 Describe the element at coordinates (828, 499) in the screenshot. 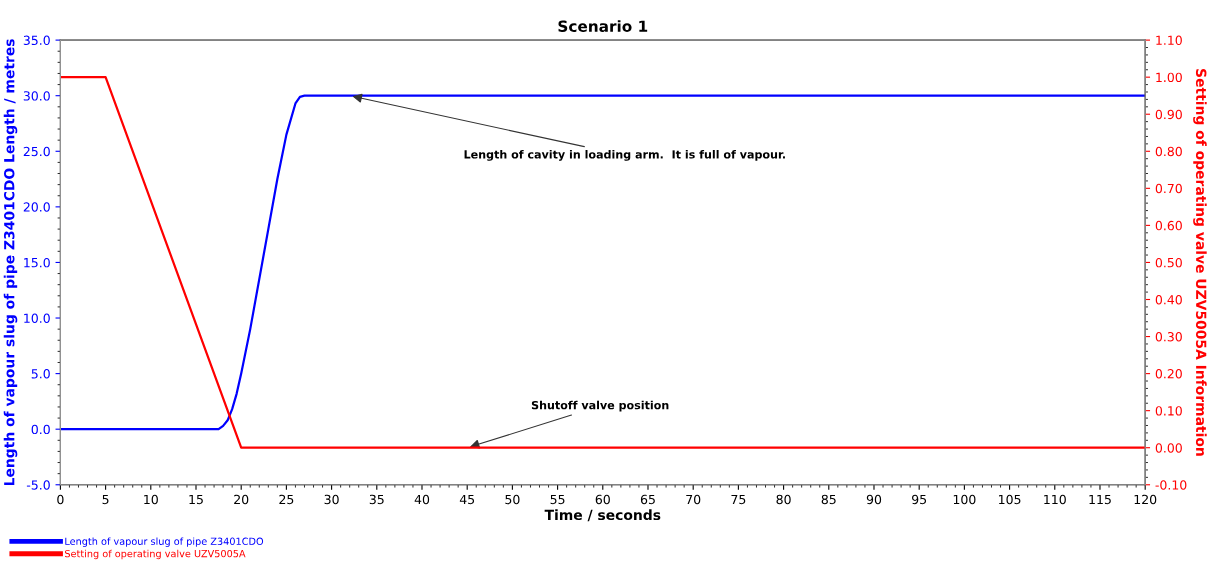

I see `x-tick-label: 85` at that location.